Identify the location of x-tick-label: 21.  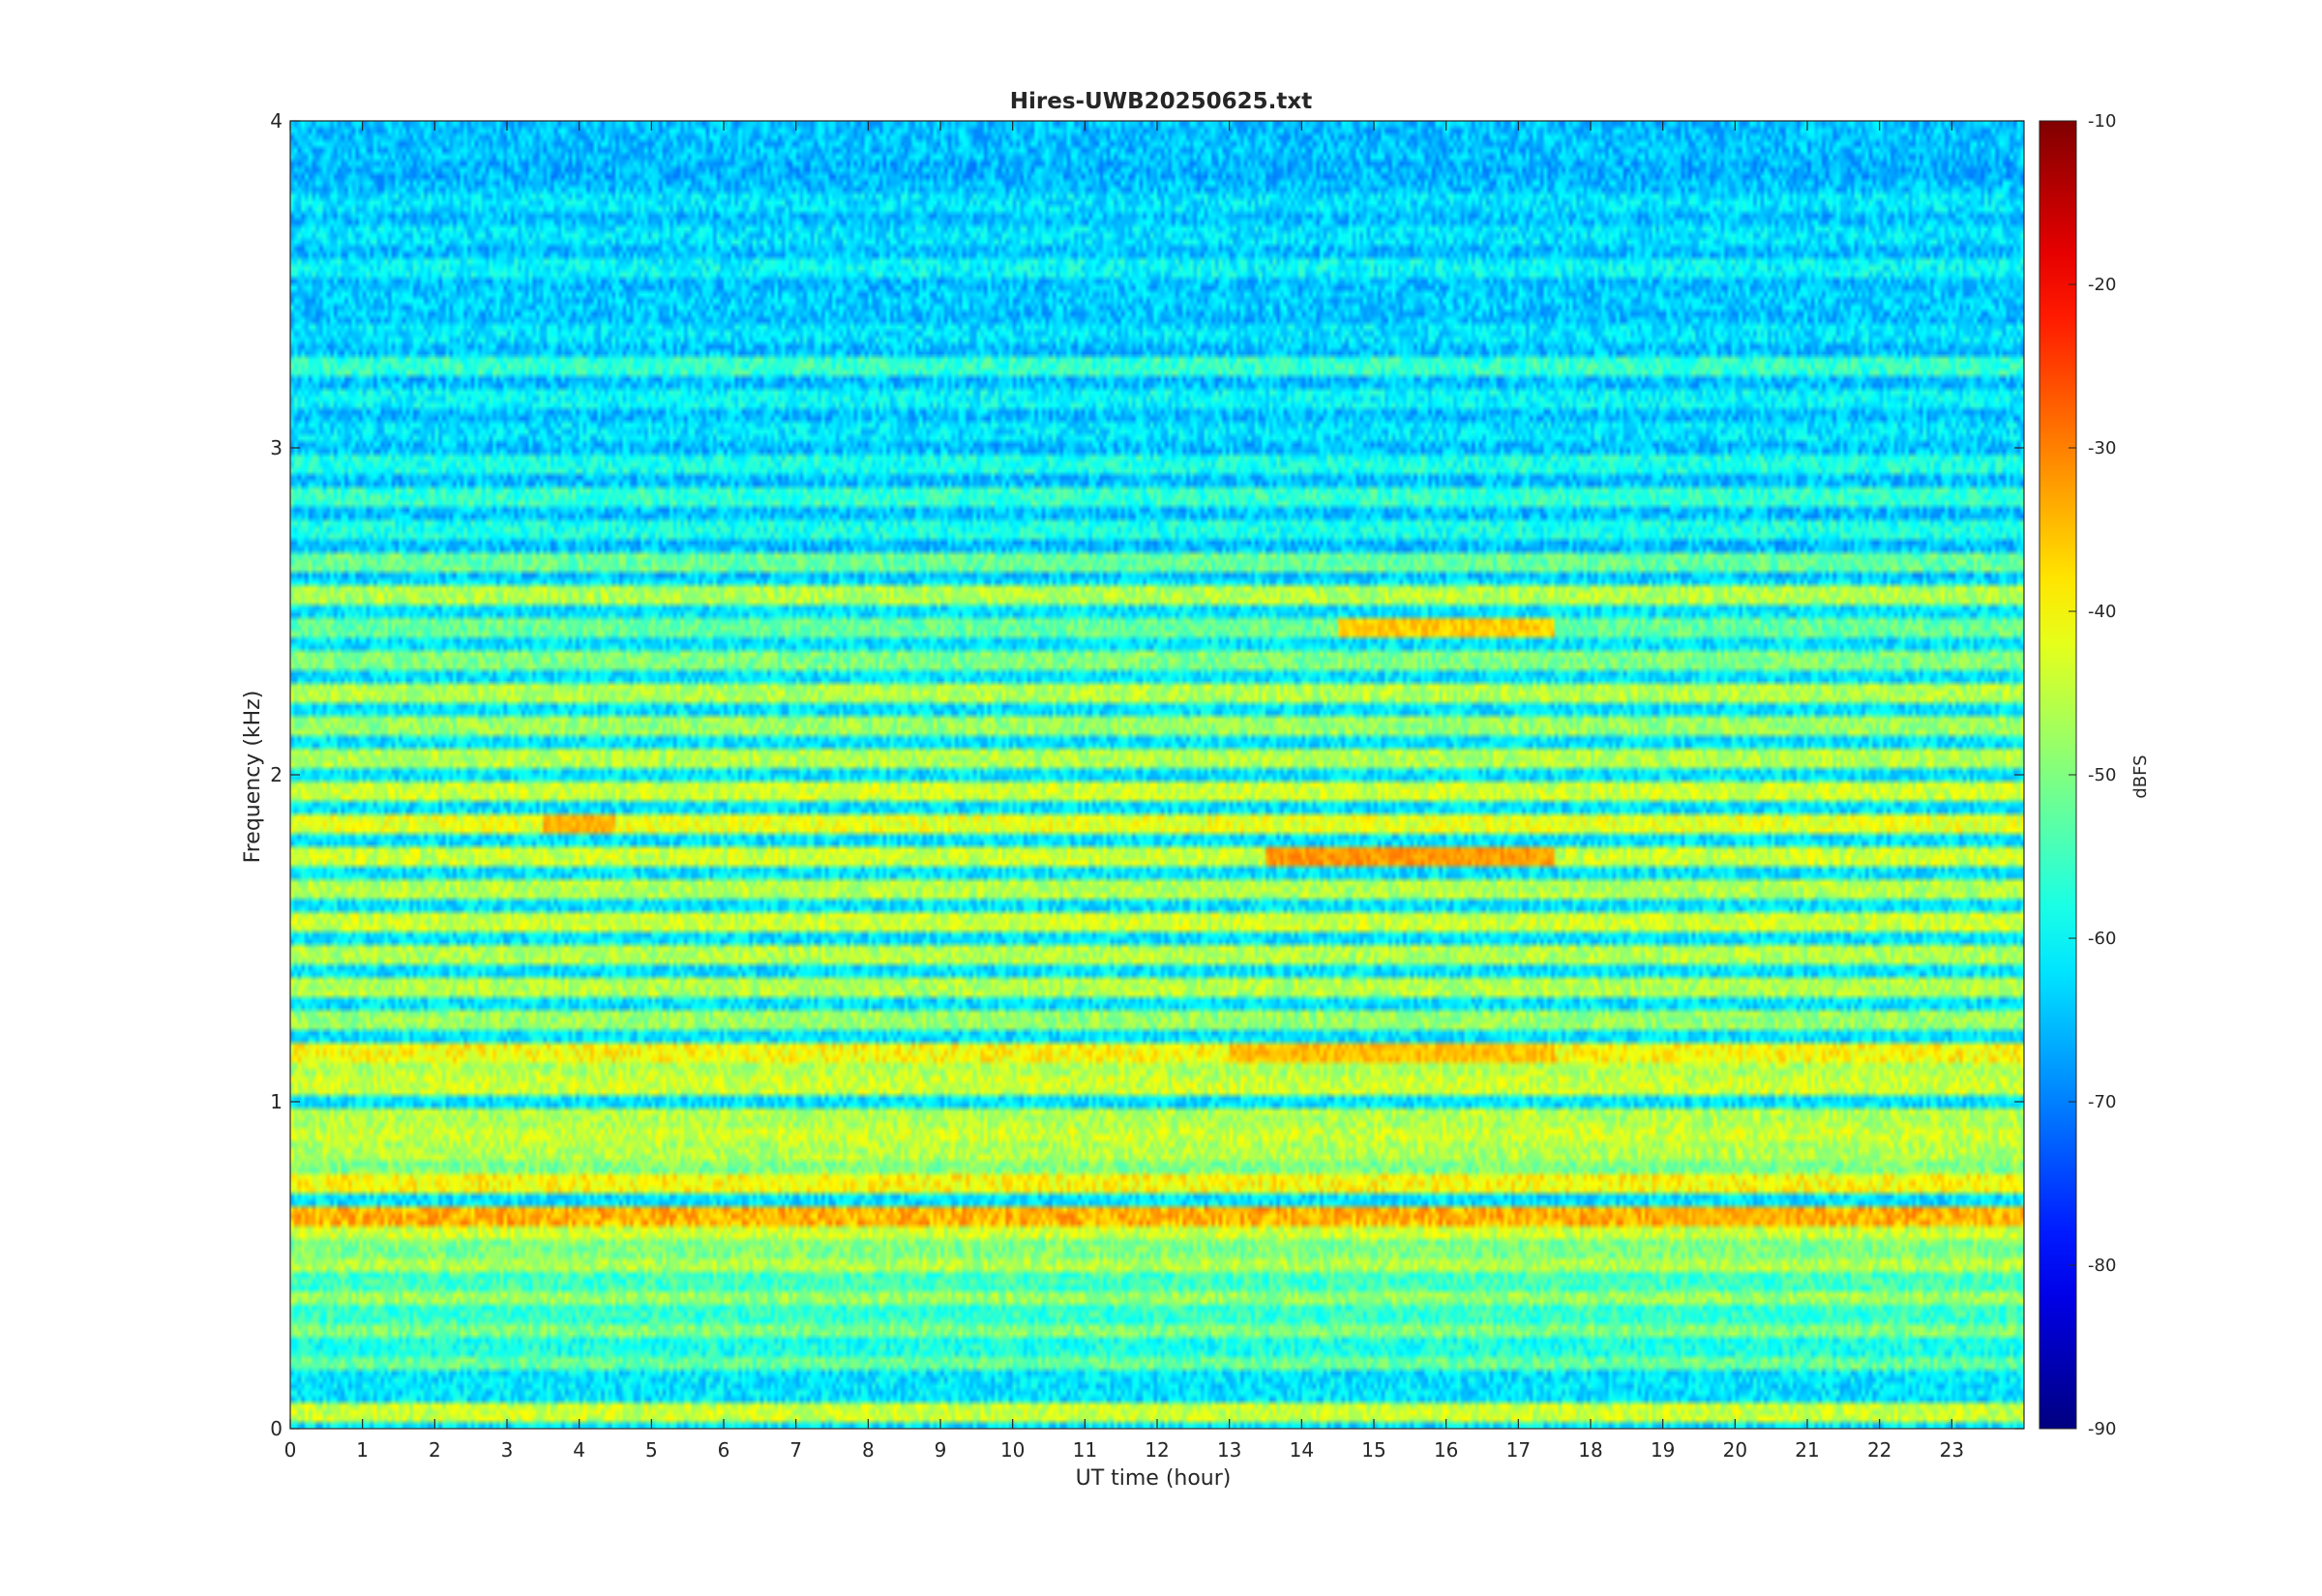
(1807, 1450).